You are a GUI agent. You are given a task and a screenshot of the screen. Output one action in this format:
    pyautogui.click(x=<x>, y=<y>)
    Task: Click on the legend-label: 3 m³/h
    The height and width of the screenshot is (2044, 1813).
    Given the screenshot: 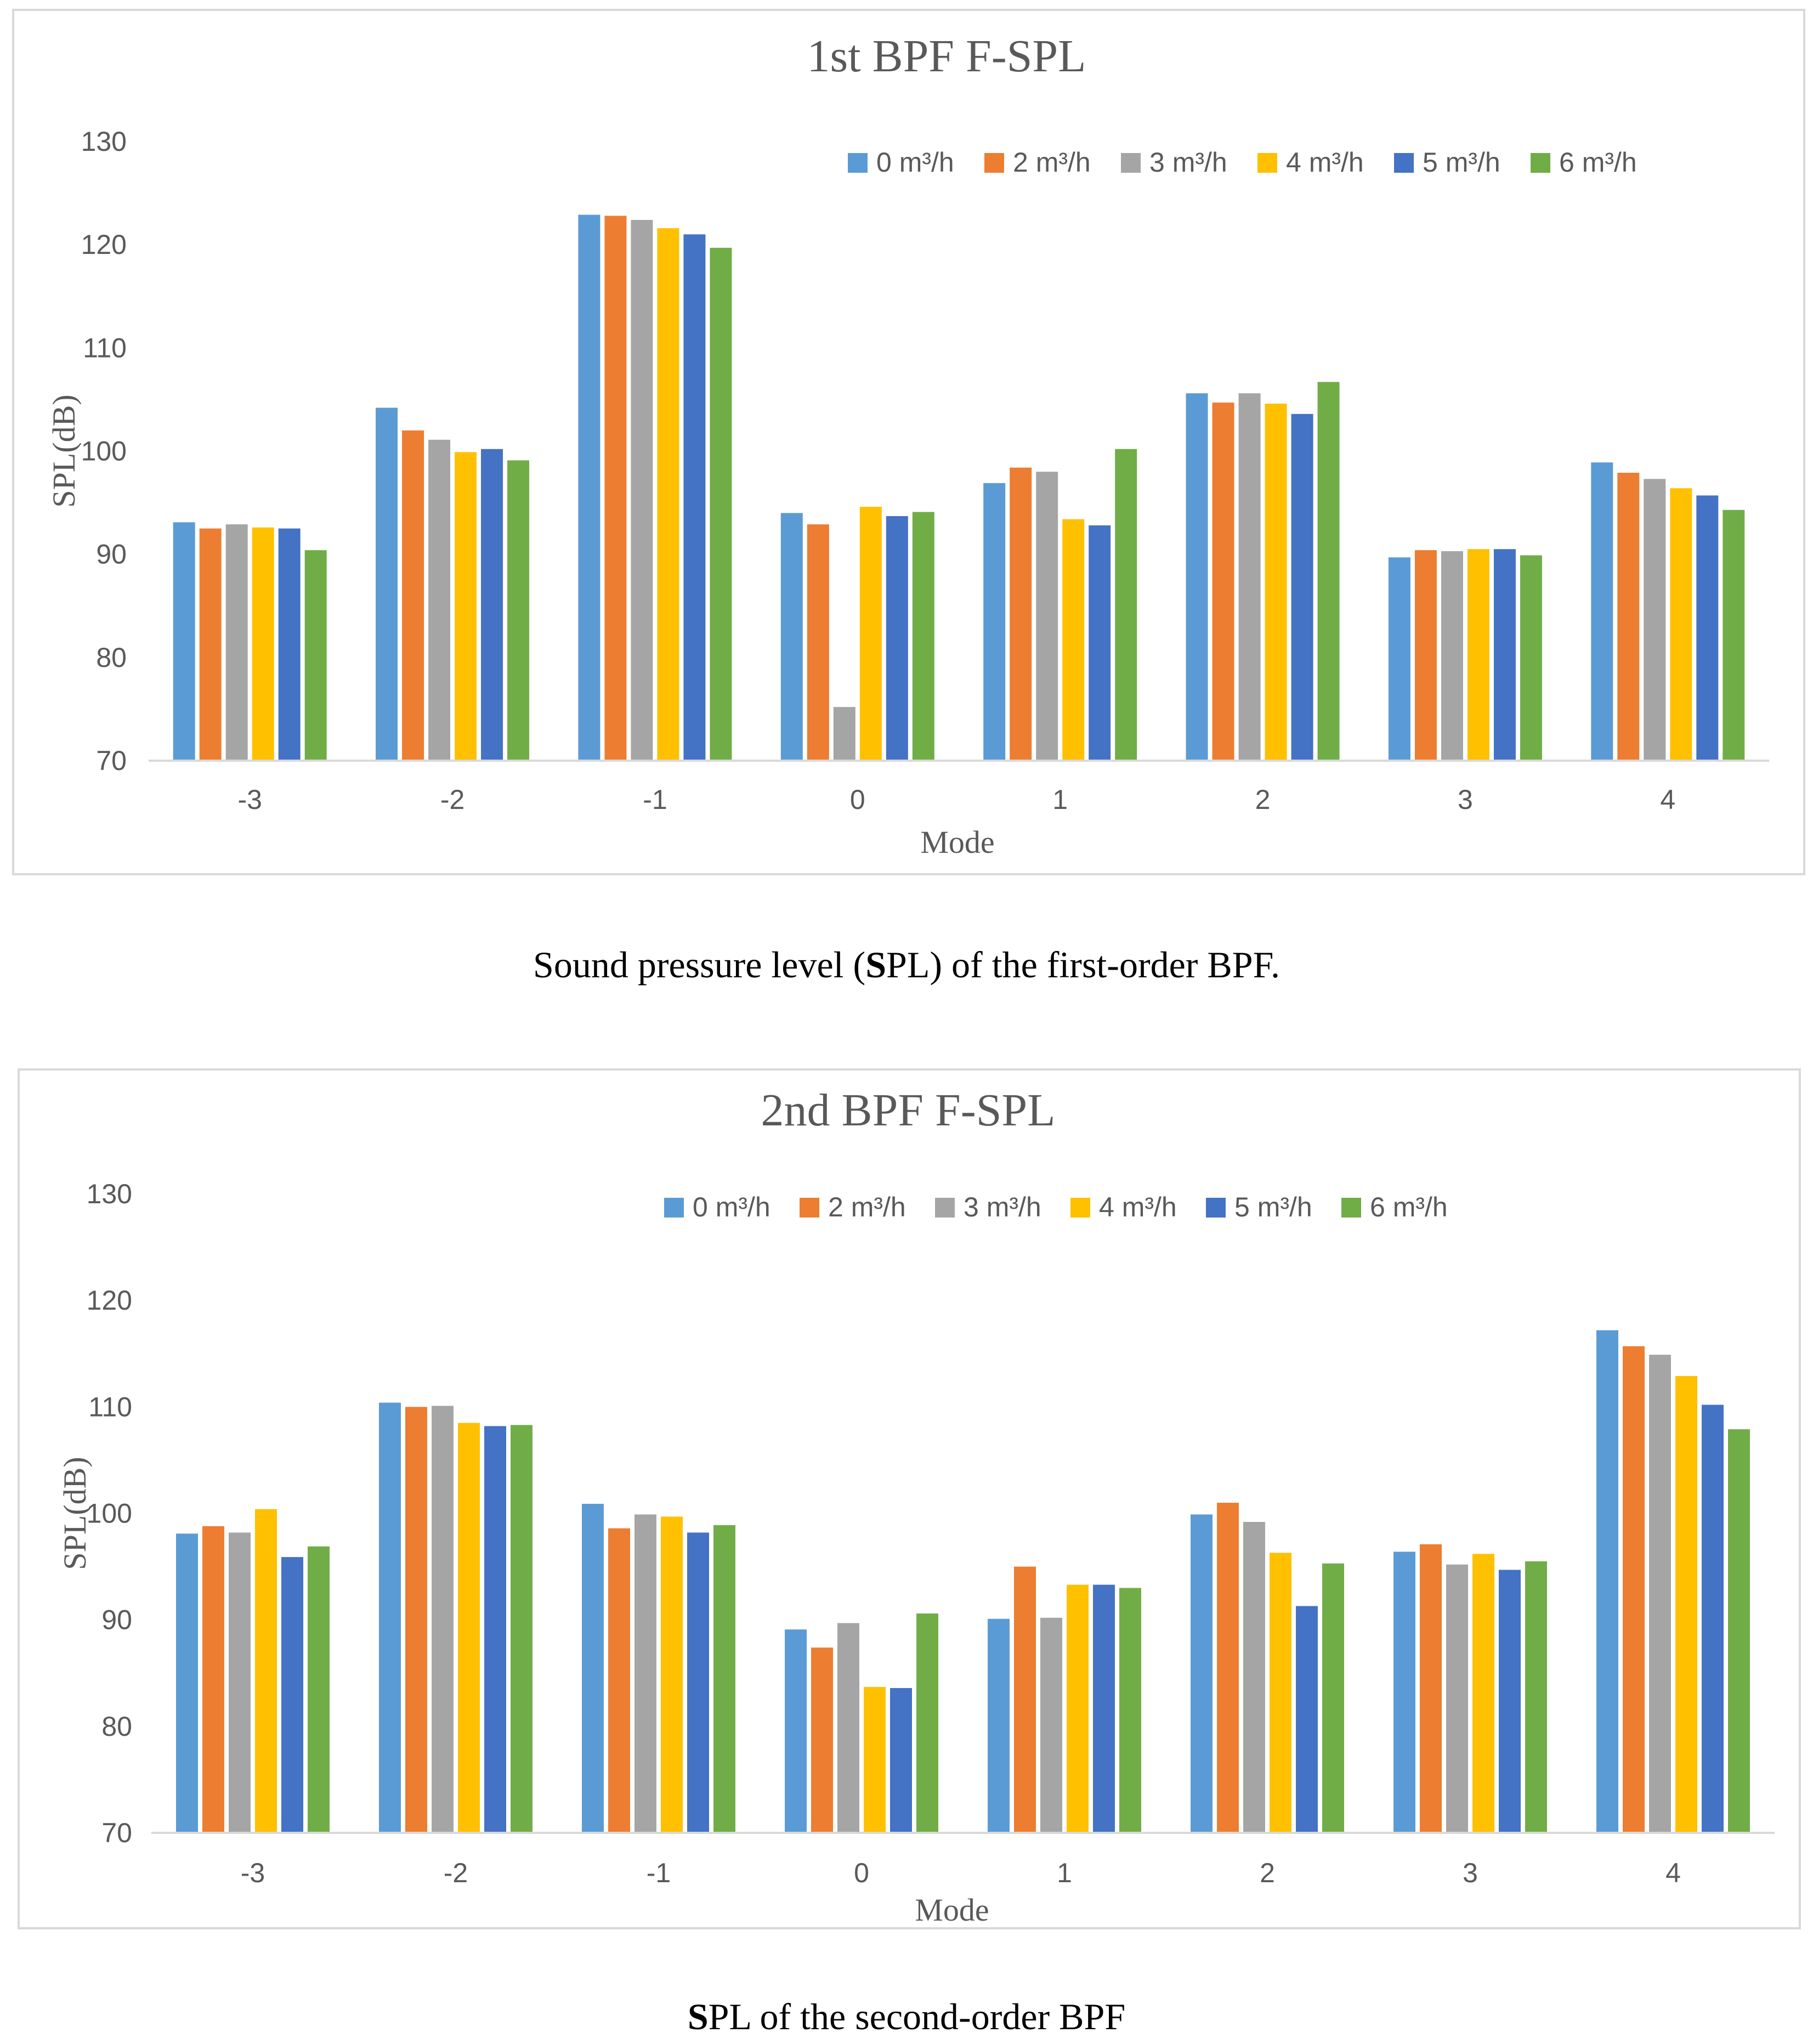 What is the action you would take?
    pyautogui.click(x=1188, y=162)
    